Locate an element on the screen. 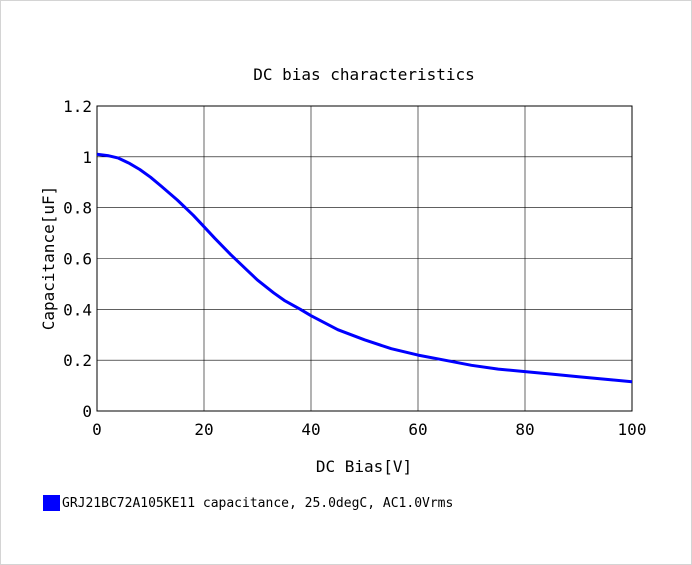 The width and height of the screenshot is (692, 565). x-tick-label: 80 is located at coordinates (524, 429).